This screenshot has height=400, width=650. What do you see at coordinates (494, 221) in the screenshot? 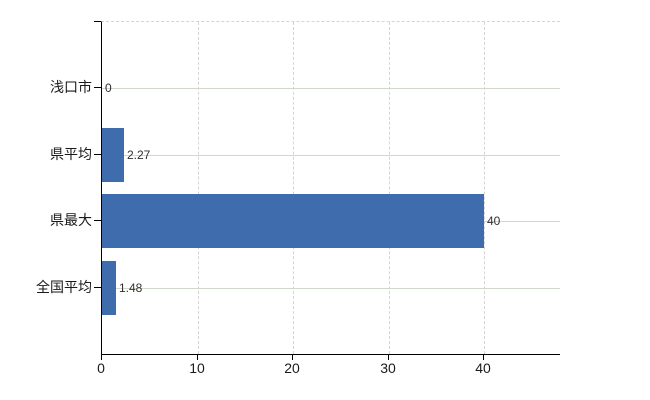
I see `bar-value-label: 40` at bounding box center [494, 221].